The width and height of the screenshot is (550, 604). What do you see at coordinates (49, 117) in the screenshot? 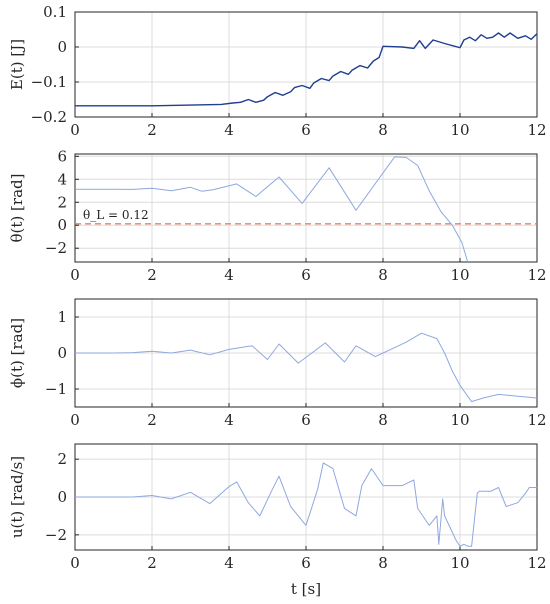
I see `y-tick-label: −0.2` at bounding box center [49, 117].